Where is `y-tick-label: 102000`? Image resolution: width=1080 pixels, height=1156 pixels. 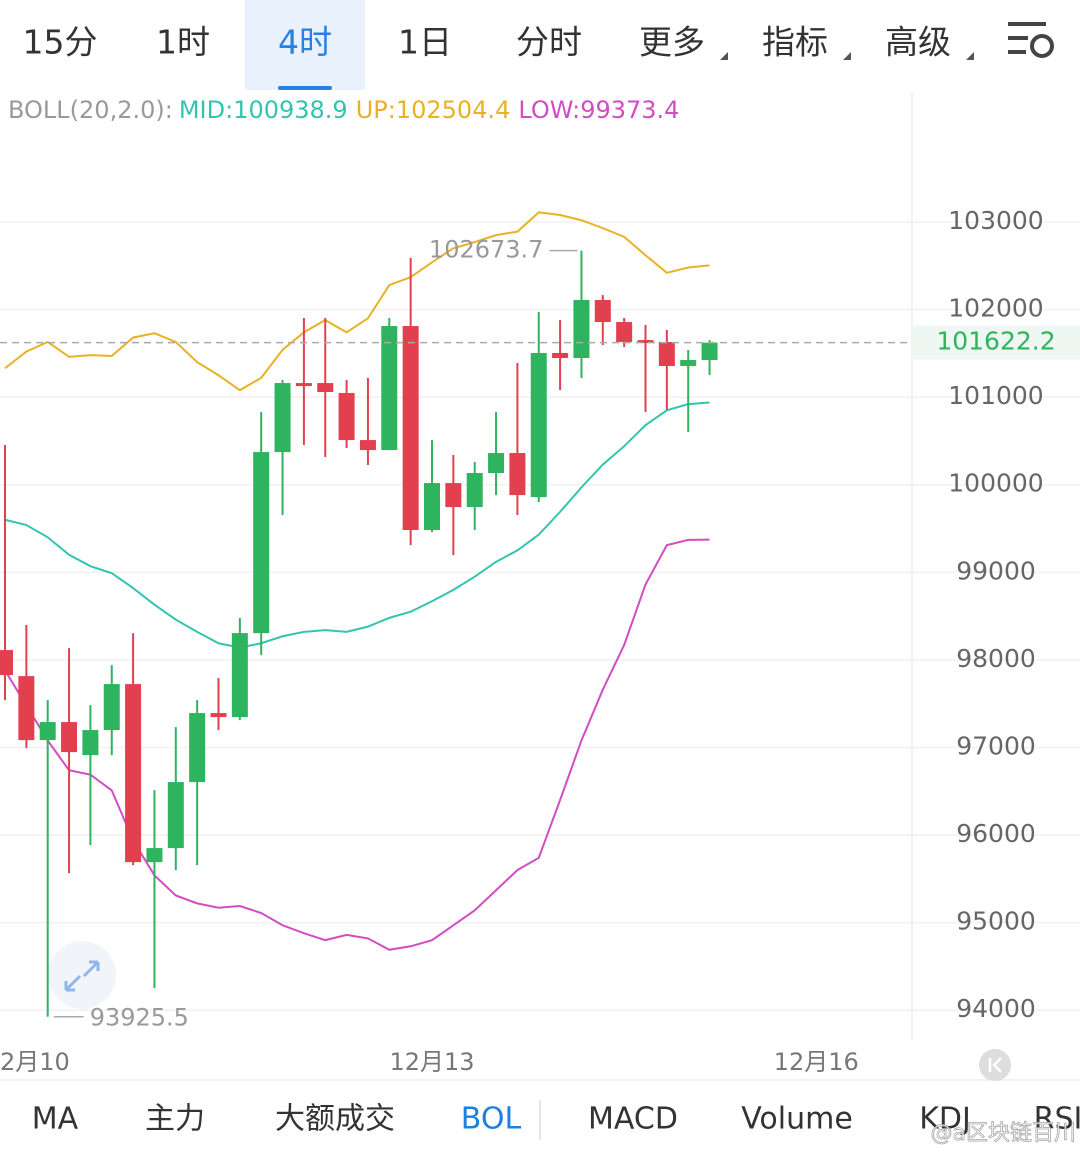
y-tick-label: 102000 is located at coordinates (995, 308).